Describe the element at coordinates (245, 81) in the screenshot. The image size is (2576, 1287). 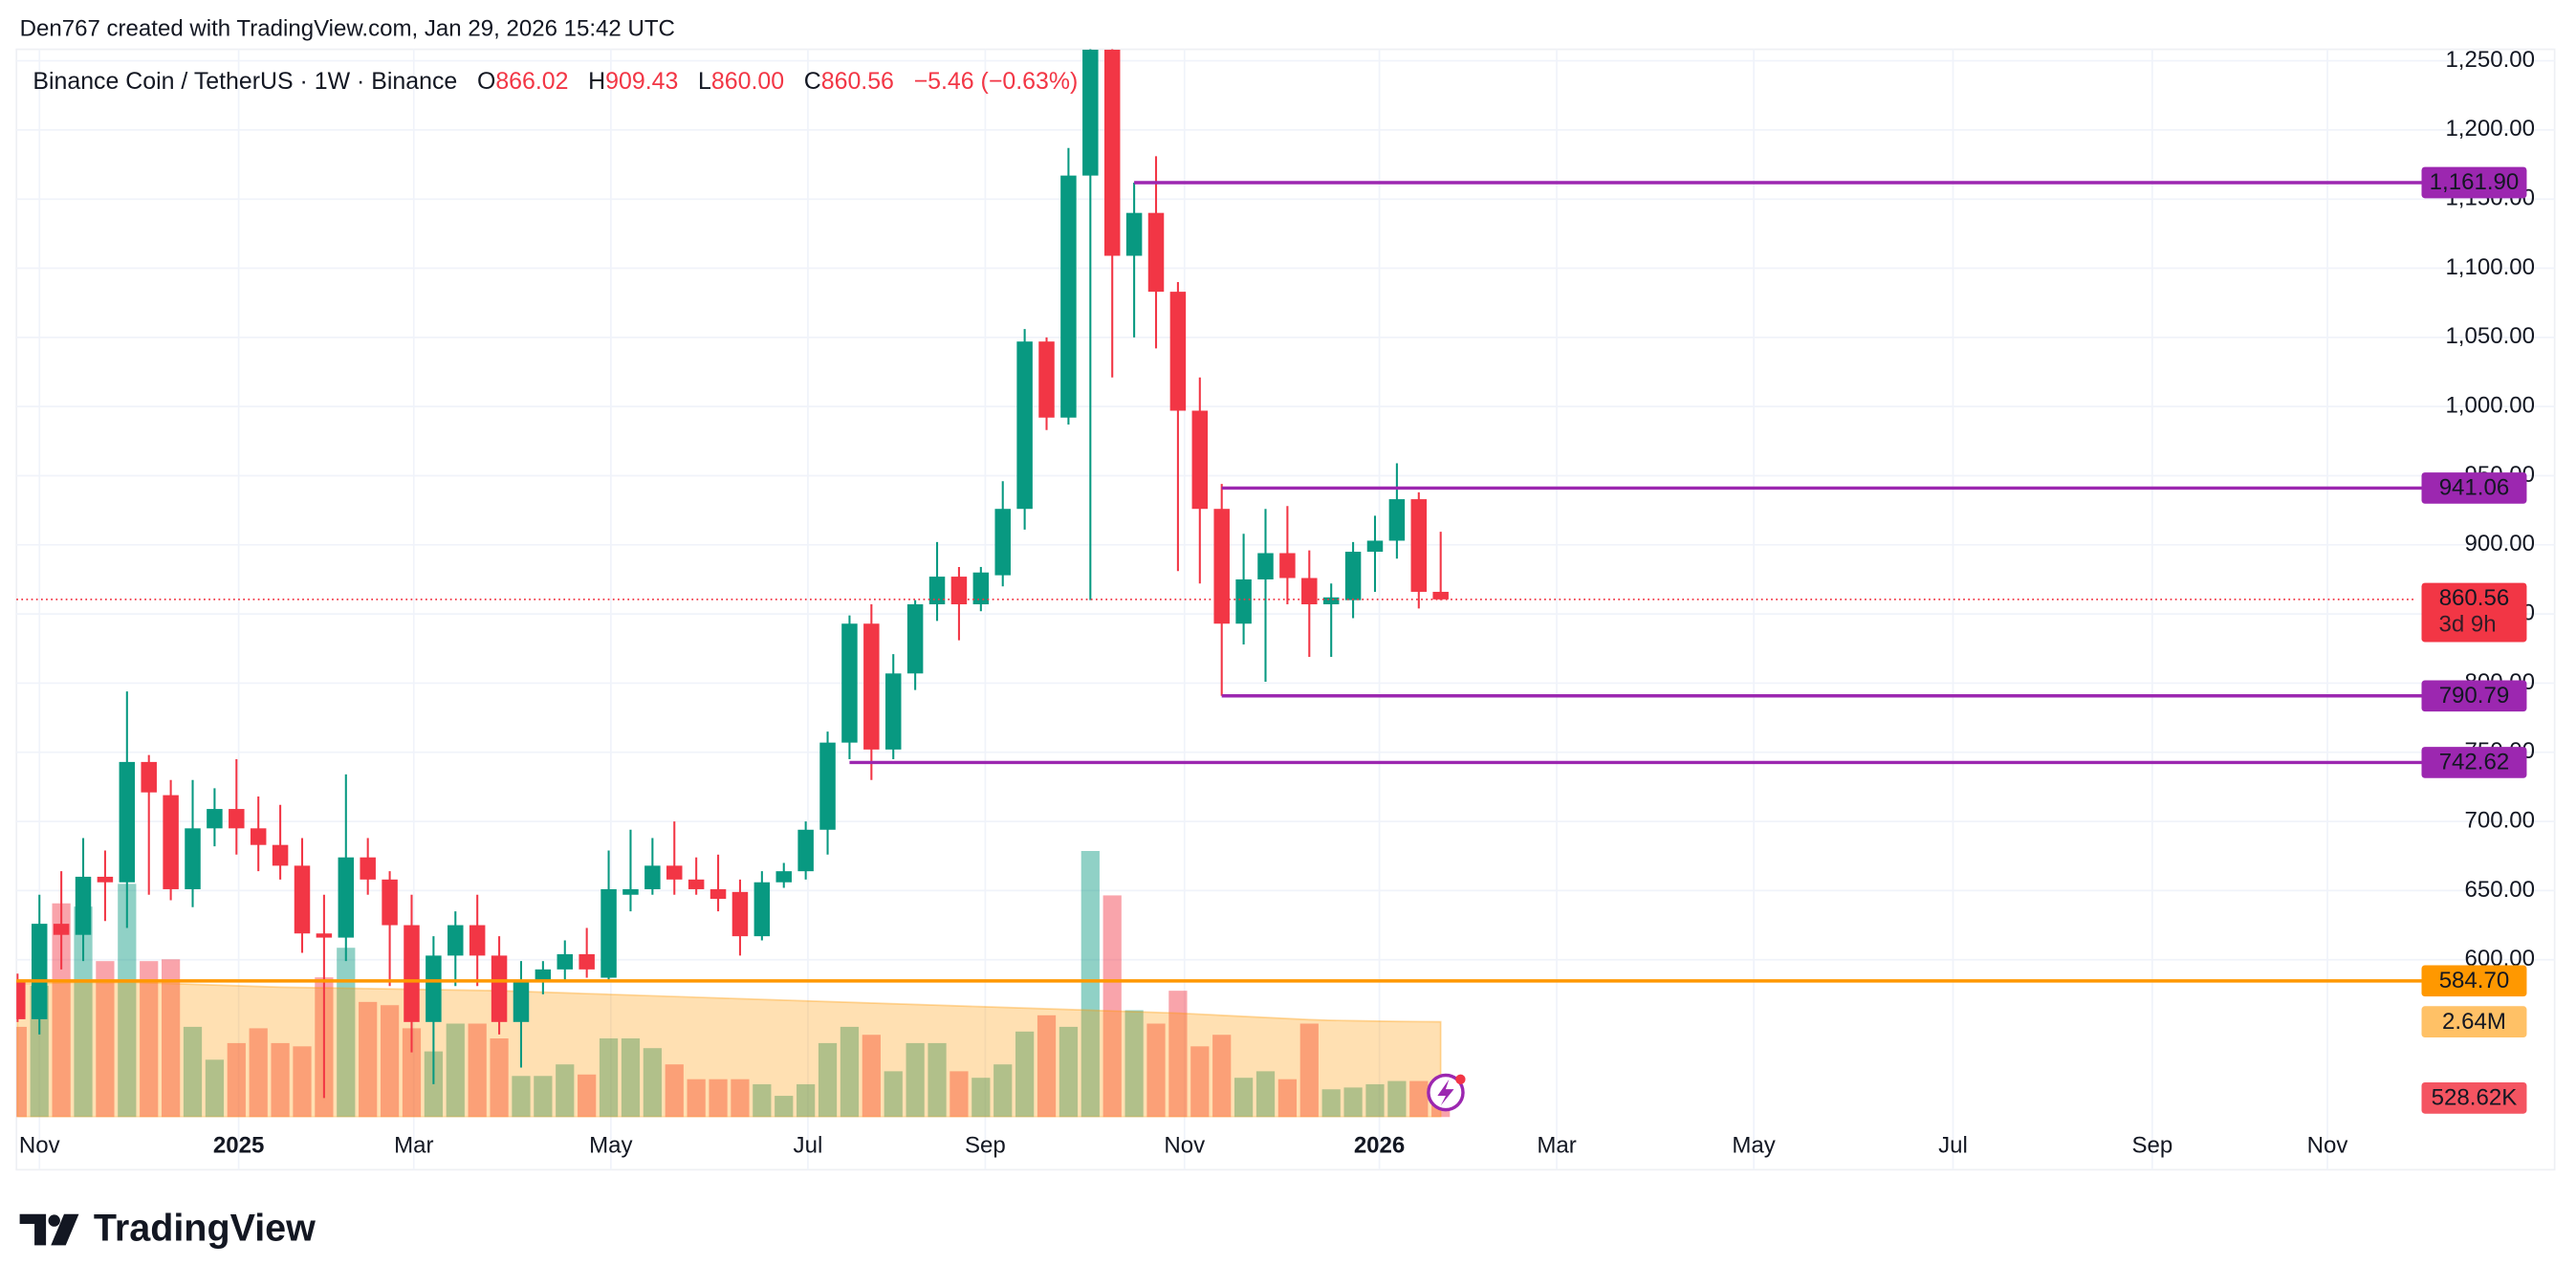
I see `symbol: Binance Coin / TetherUS · 1W · Binance` at that location.